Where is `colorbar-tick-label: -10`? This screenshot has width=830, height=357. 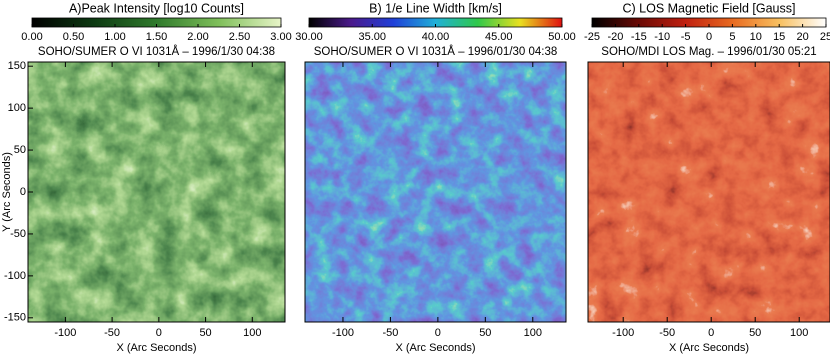 colorbar-tick-label: -10 is located at coordinates (662, 37).